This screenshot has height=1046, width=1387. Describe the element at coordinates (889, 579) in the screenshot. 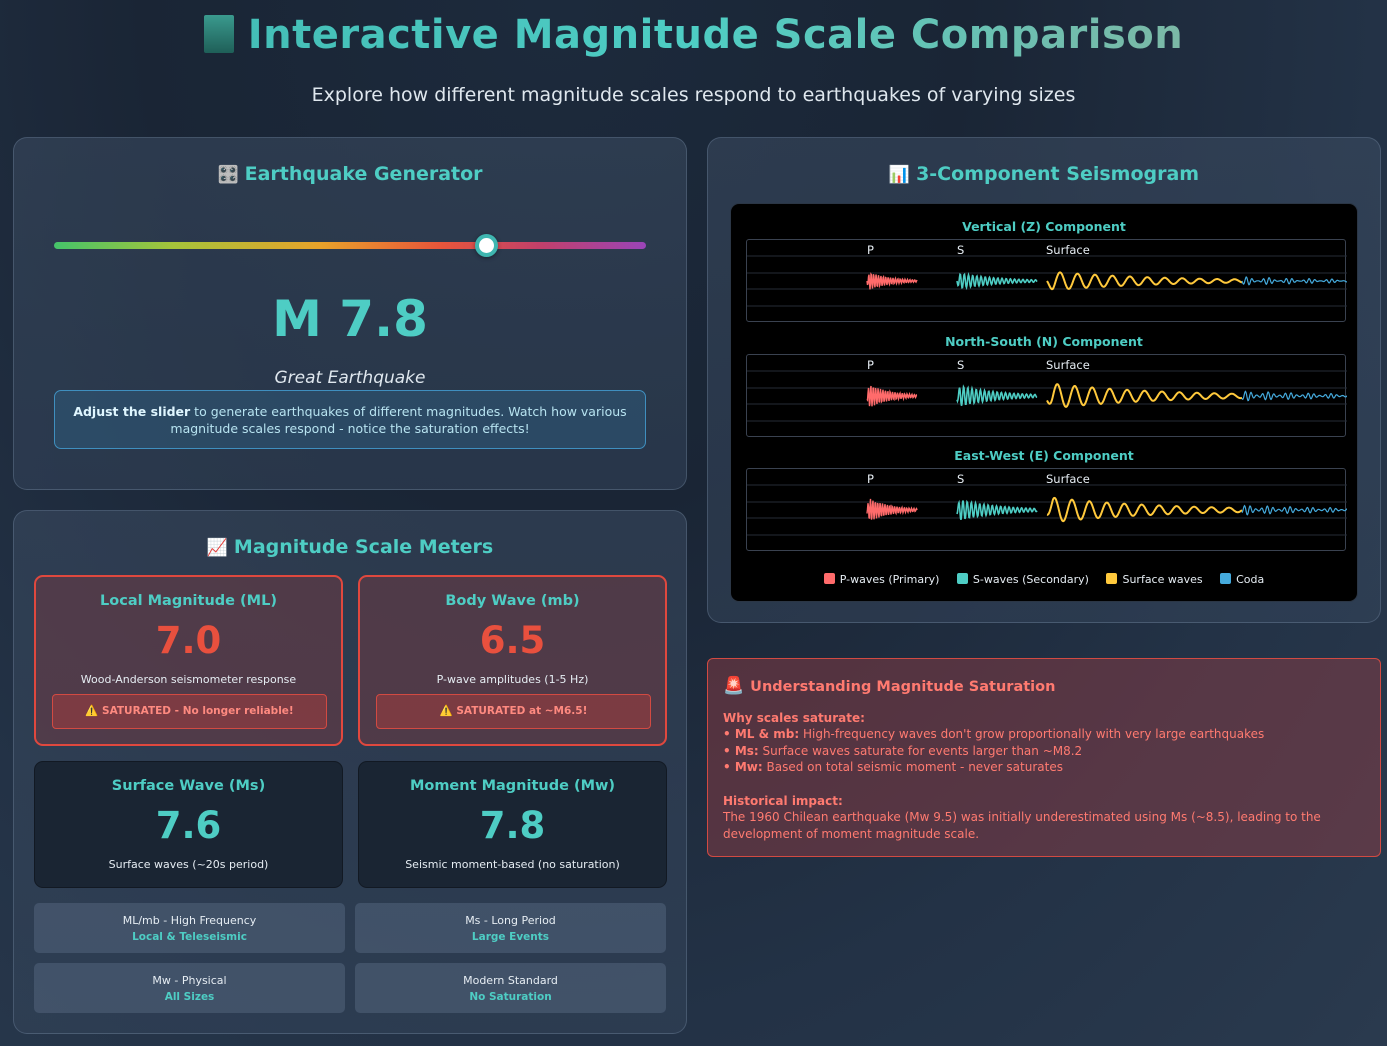

I see `legend-label: P-waves (Primary)` at that location.